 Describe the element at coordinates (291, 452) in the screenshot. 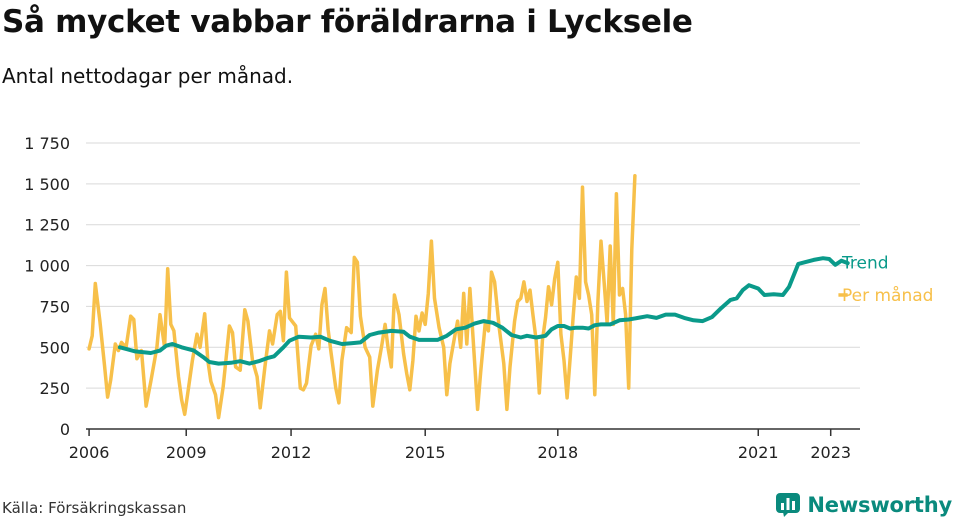

I see `x-tick-label: 2012` at that location.